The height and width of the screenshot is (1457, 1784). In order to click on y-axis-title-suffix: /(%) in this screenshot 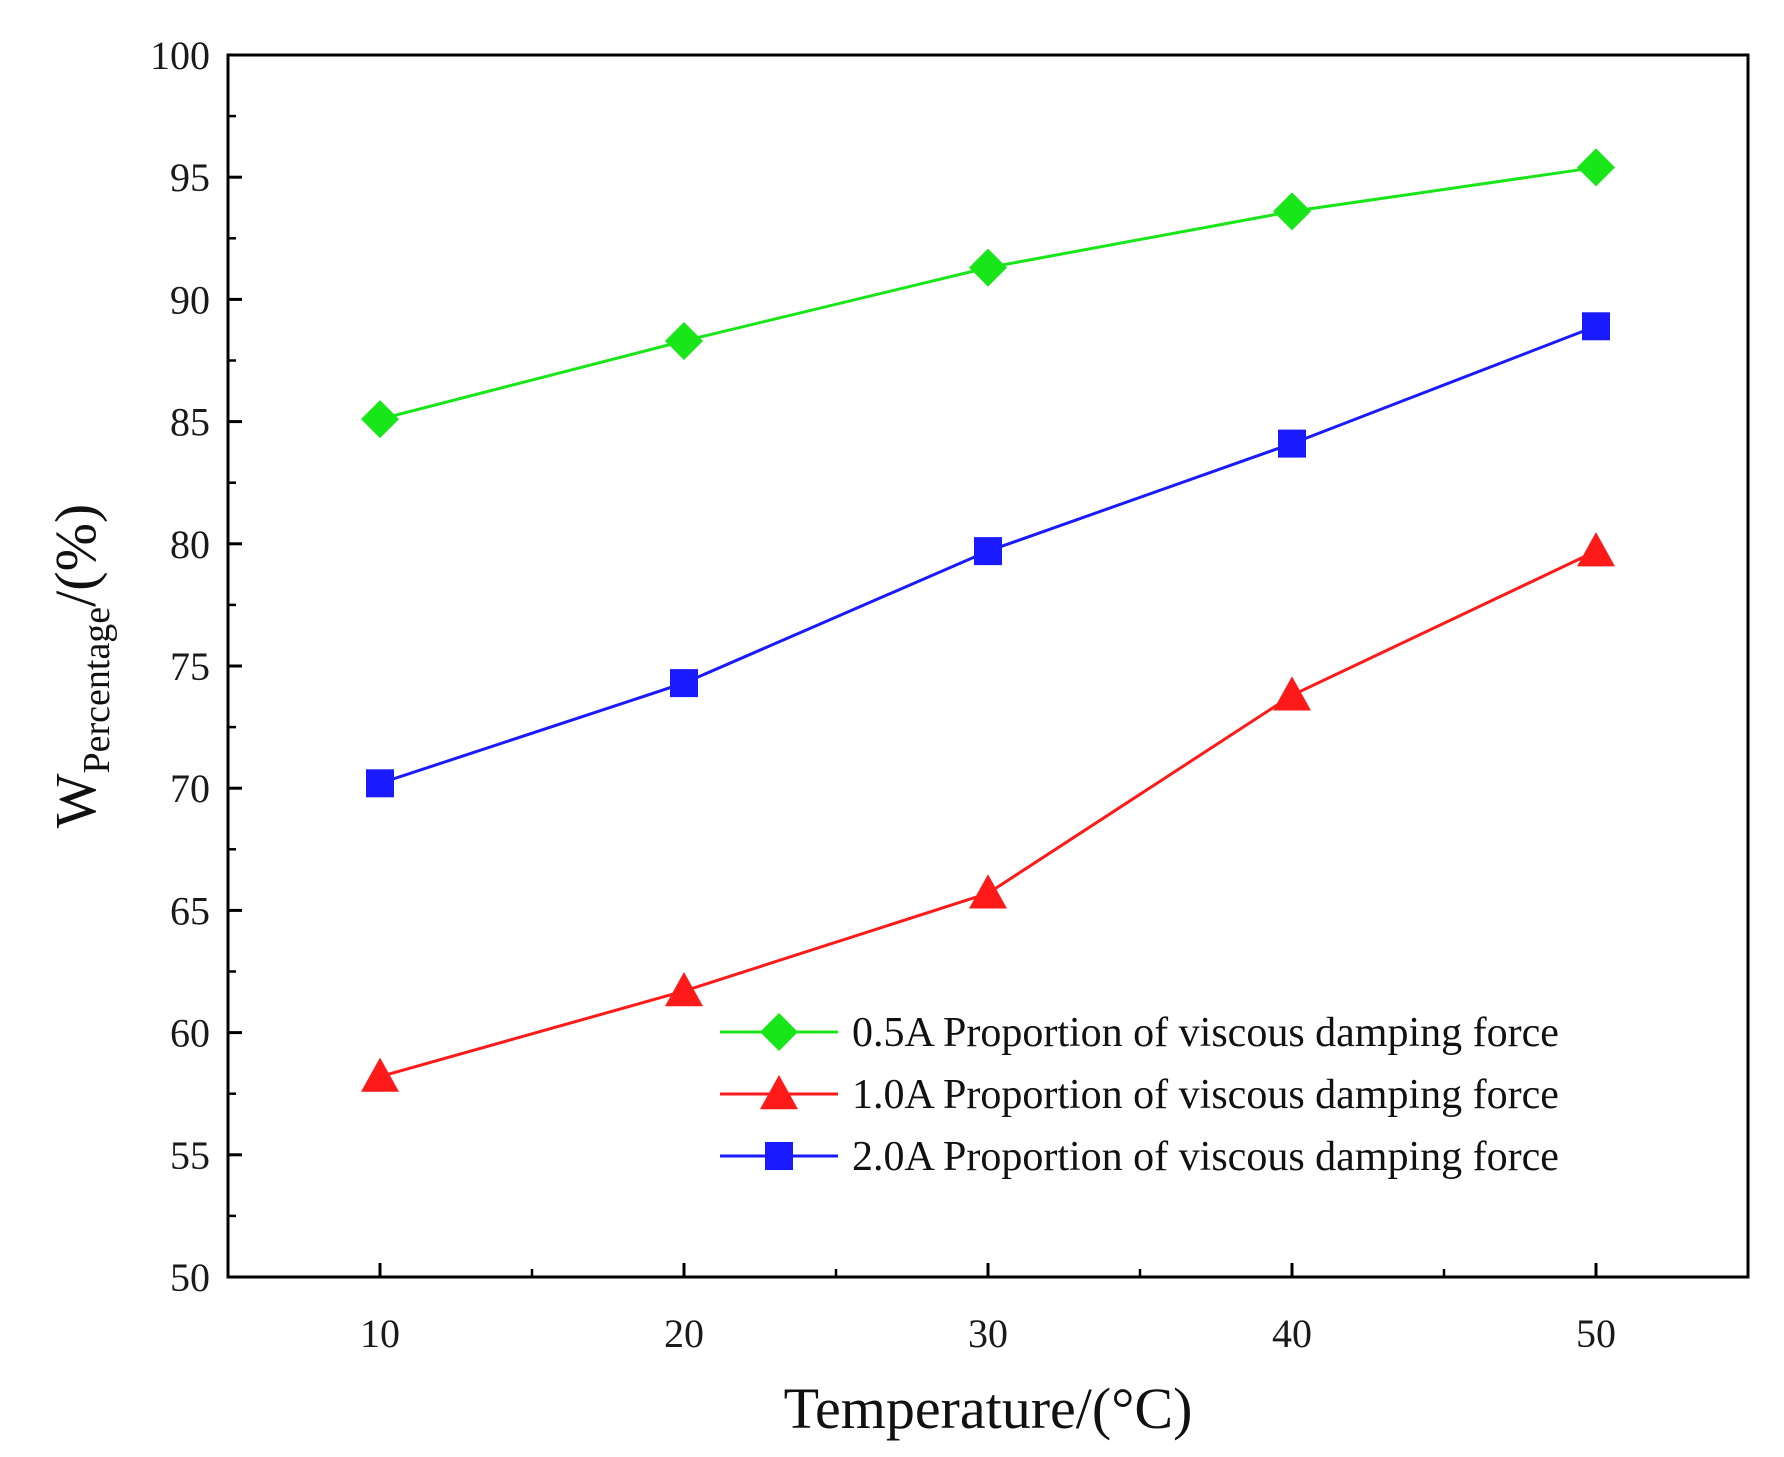, I will do `click(75, 555)`.